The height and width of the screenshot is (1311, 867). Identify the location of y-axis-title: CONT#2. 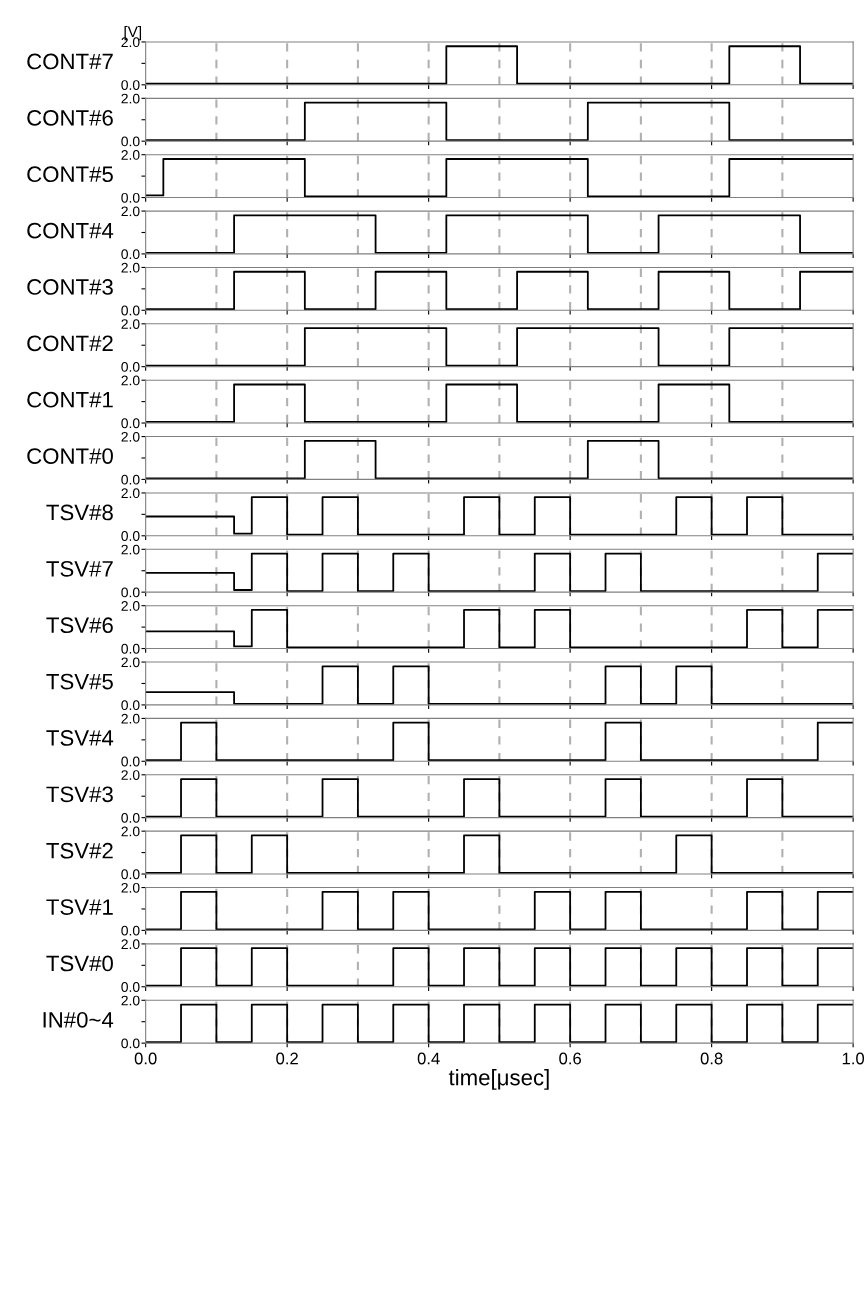
(70, 343).